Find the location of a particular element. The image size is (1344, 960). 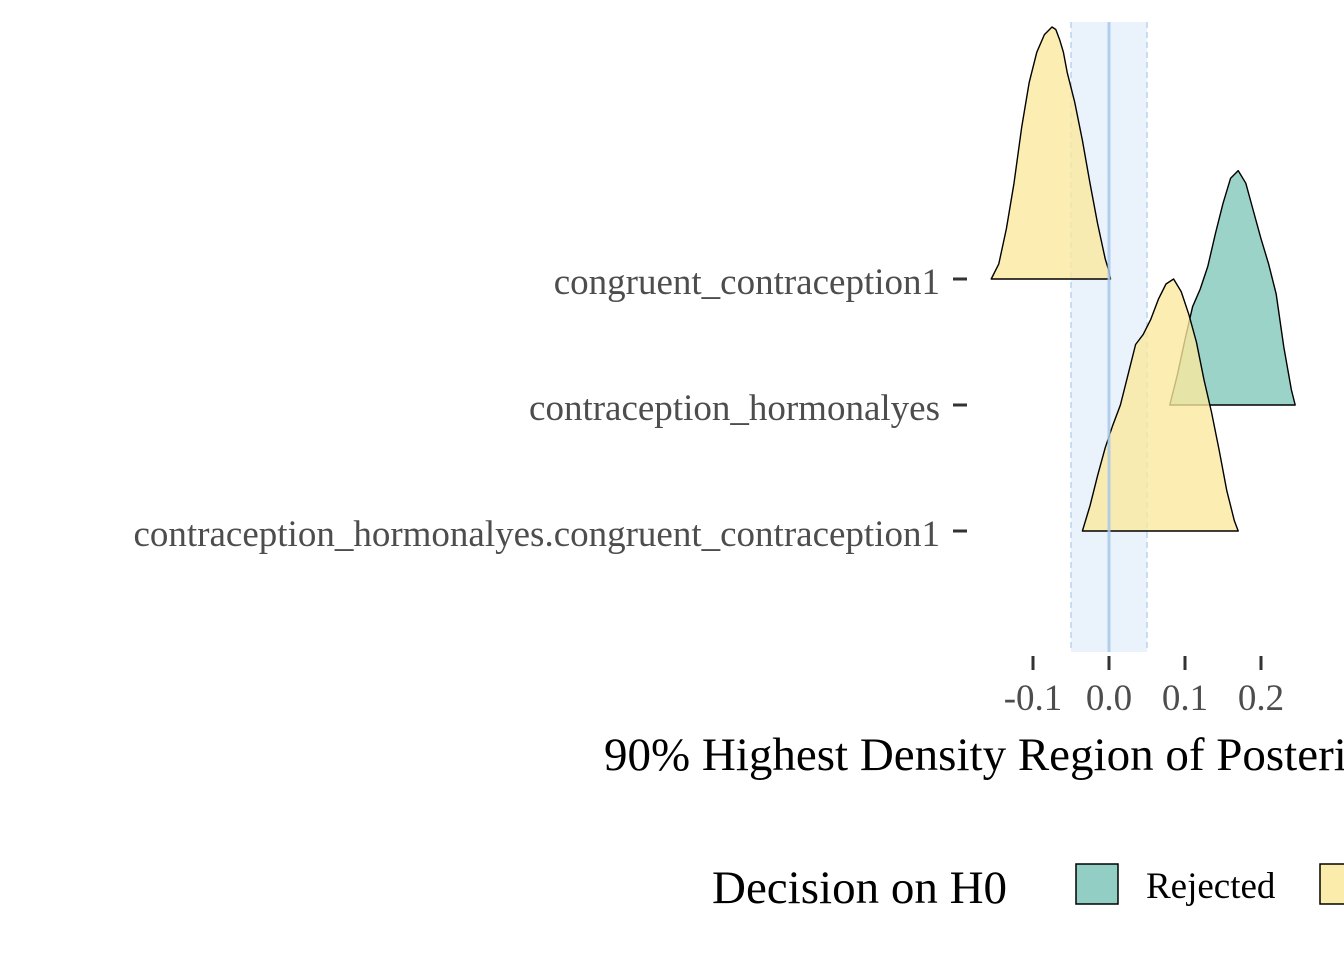

x-tick-label: 0.0 is located at coordinates (1109, 698).